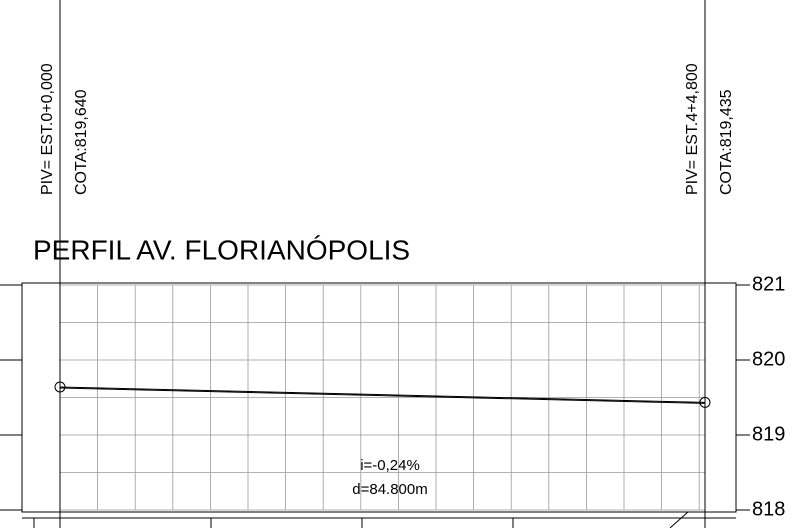 The image size is (802, 528). Describe the element at coordinates (47, 129) in the screenshot. I see `piv-label: PIV= EST.0+0,000` at that location.